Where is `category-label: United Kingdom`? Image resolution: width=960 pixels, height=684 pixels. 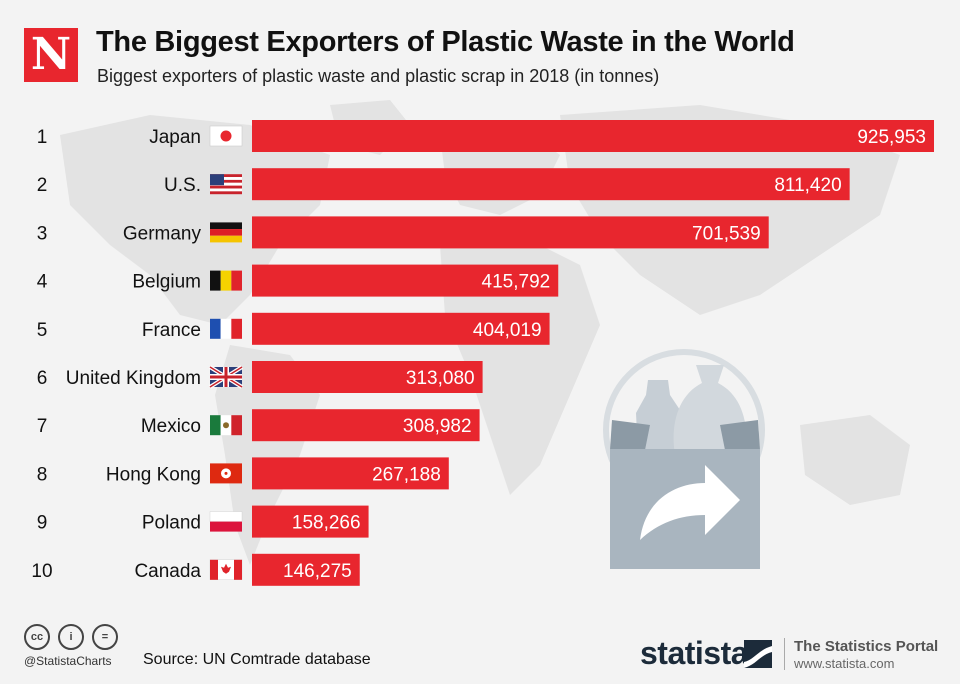 category-label: United Kingdom is located at coordinates (133, 378).